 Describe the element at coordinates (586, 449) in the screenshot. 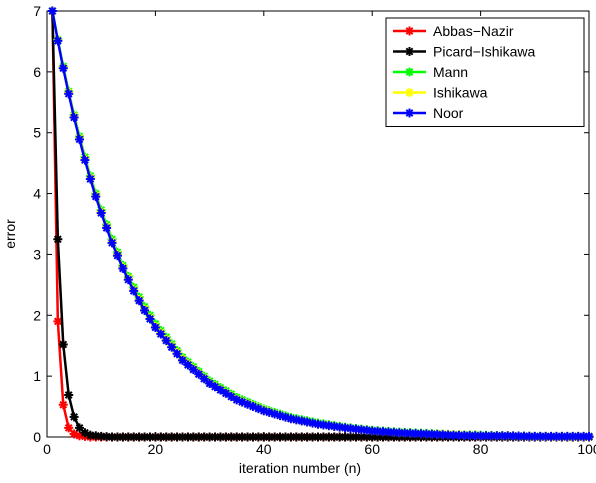

I see `x-tick-label: 100` at that location.